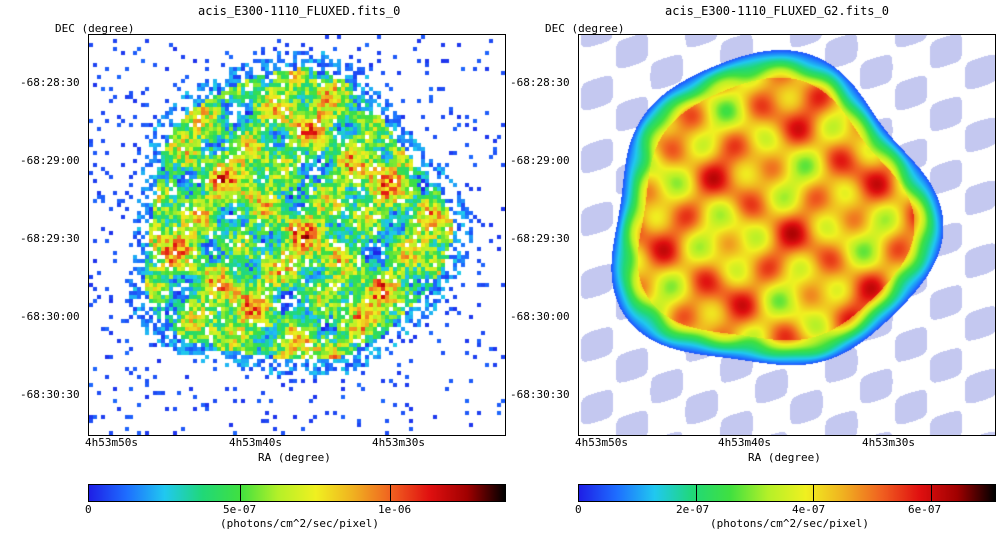  Describe the element at coordinates (789, 523) in the screenshot. I see `colorbar-label-right: (photons/cm^2/sec/pixel)` at that location.